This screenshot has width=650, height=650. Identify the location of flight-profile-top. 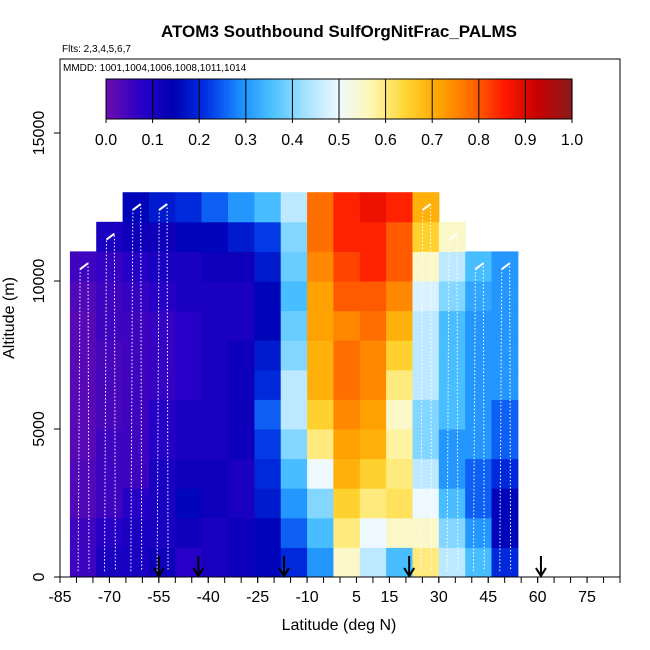
(506, 266).